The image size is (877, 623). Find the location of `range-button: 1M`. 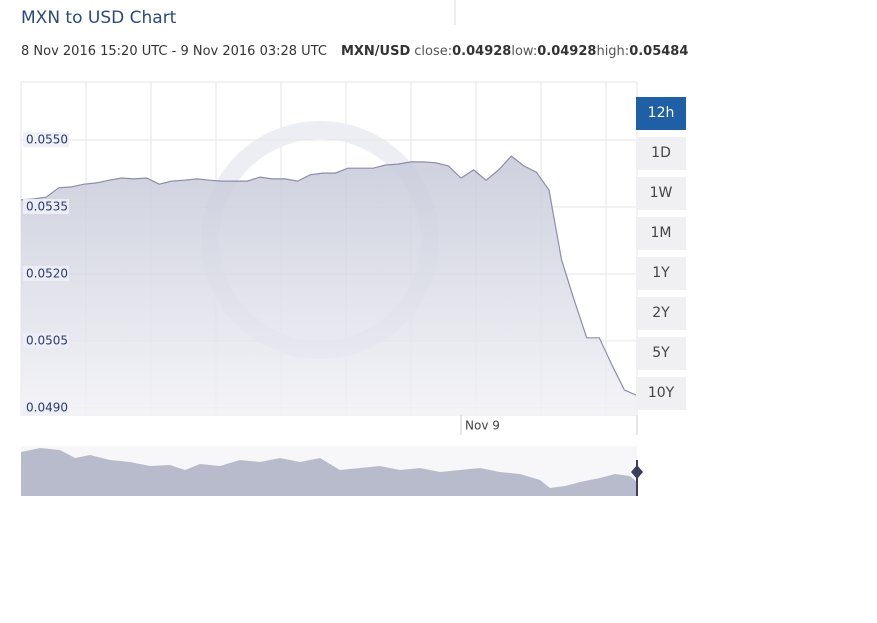

range-button: 1M is located at coordinates (661, 233).